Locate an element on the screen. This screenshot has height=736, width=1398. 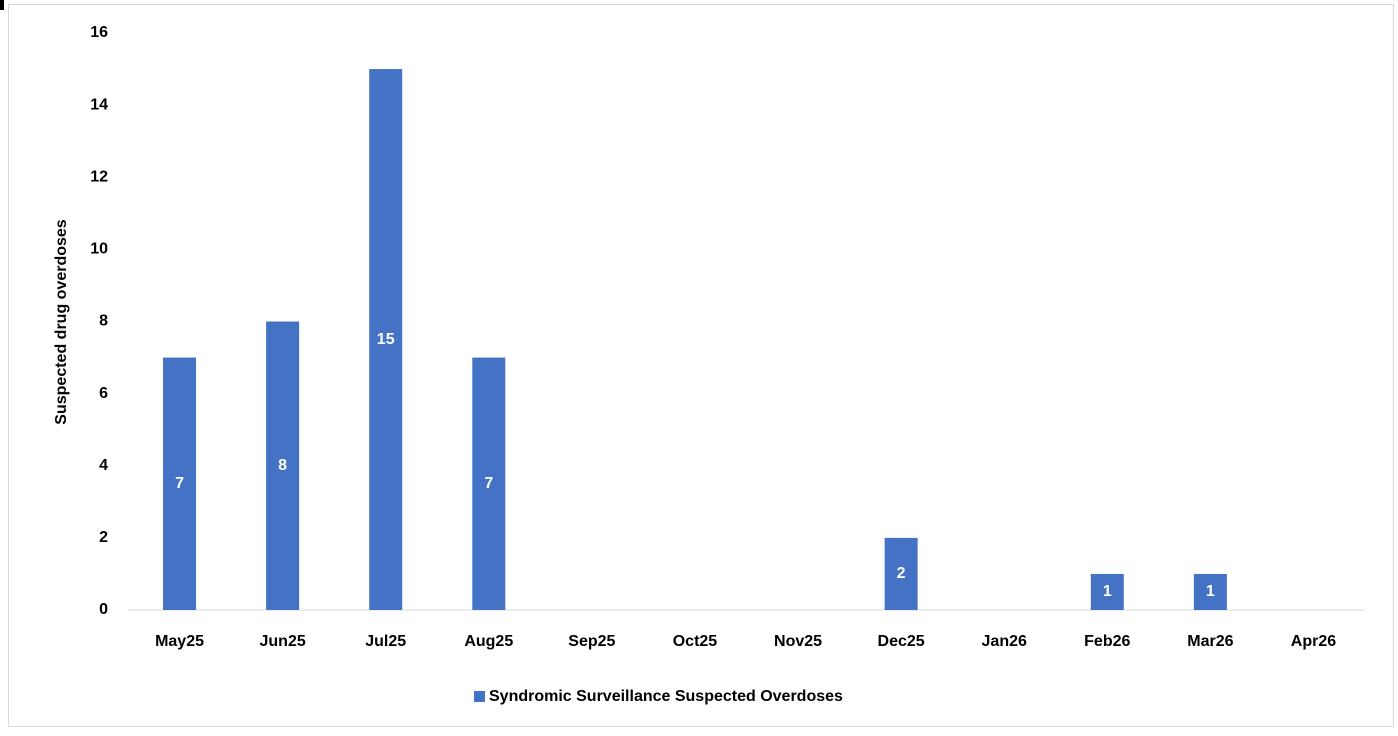
data-label: 8 is located at coordinates (282, 465).